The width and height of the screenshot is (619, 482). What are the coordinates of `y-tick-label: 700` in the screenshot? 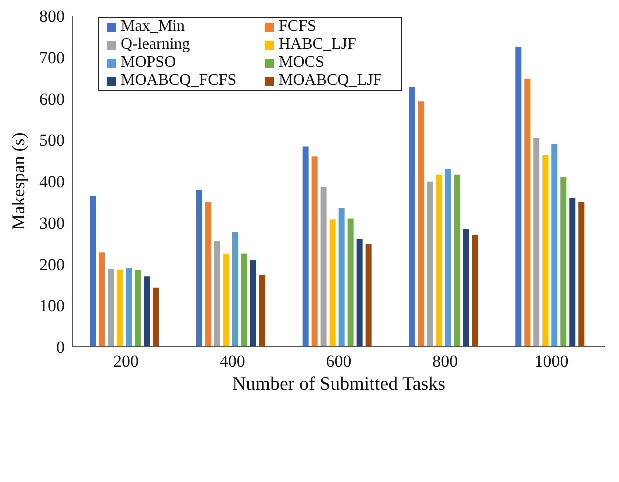 It's located at (52, 58).